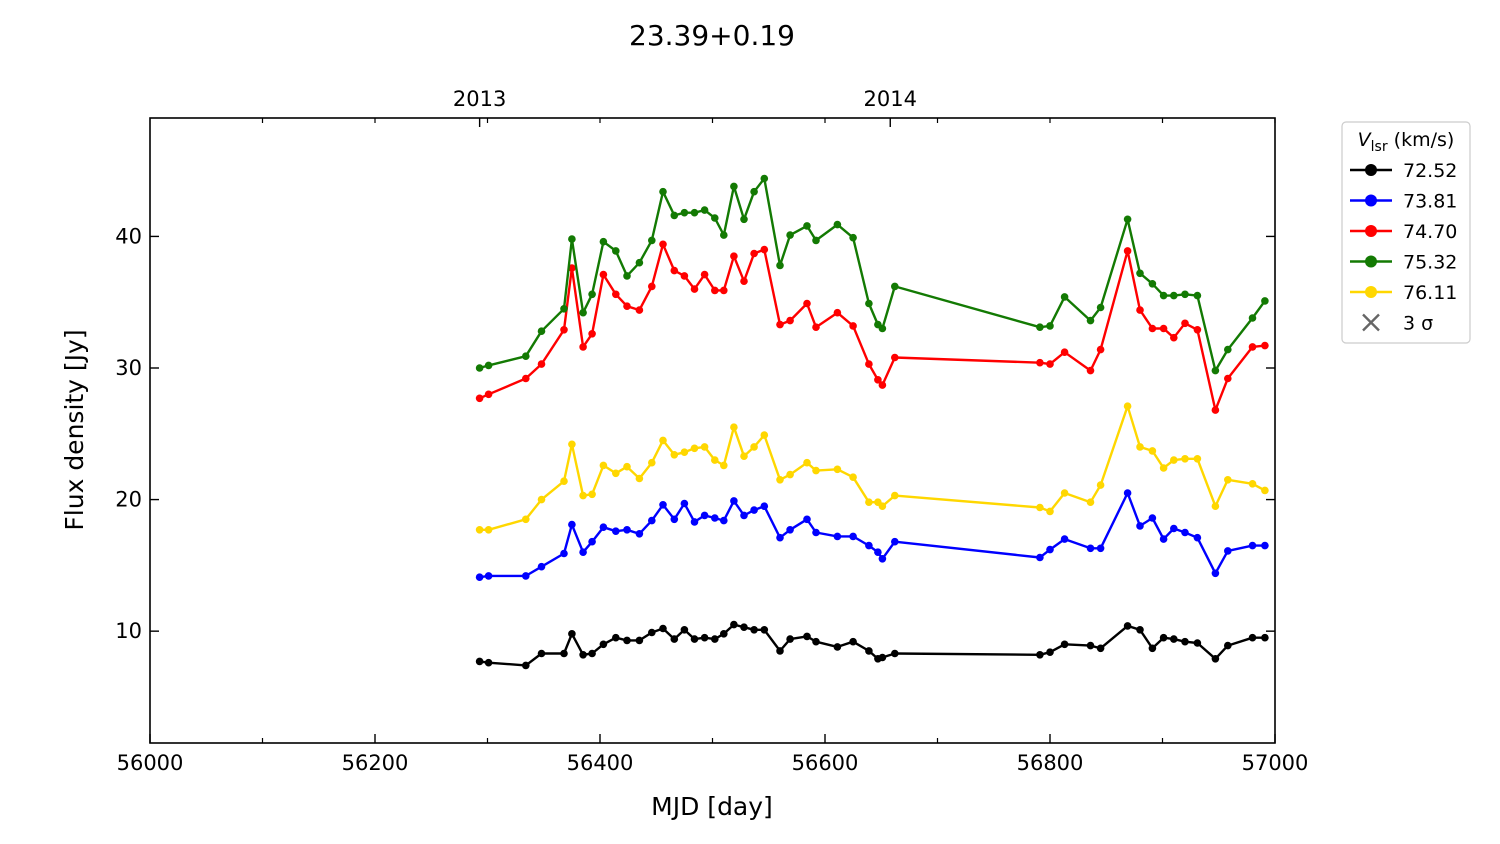 This screenshot has width=1500, height=844. I want to click on legend-label: 76.11, so click(1430, 293).